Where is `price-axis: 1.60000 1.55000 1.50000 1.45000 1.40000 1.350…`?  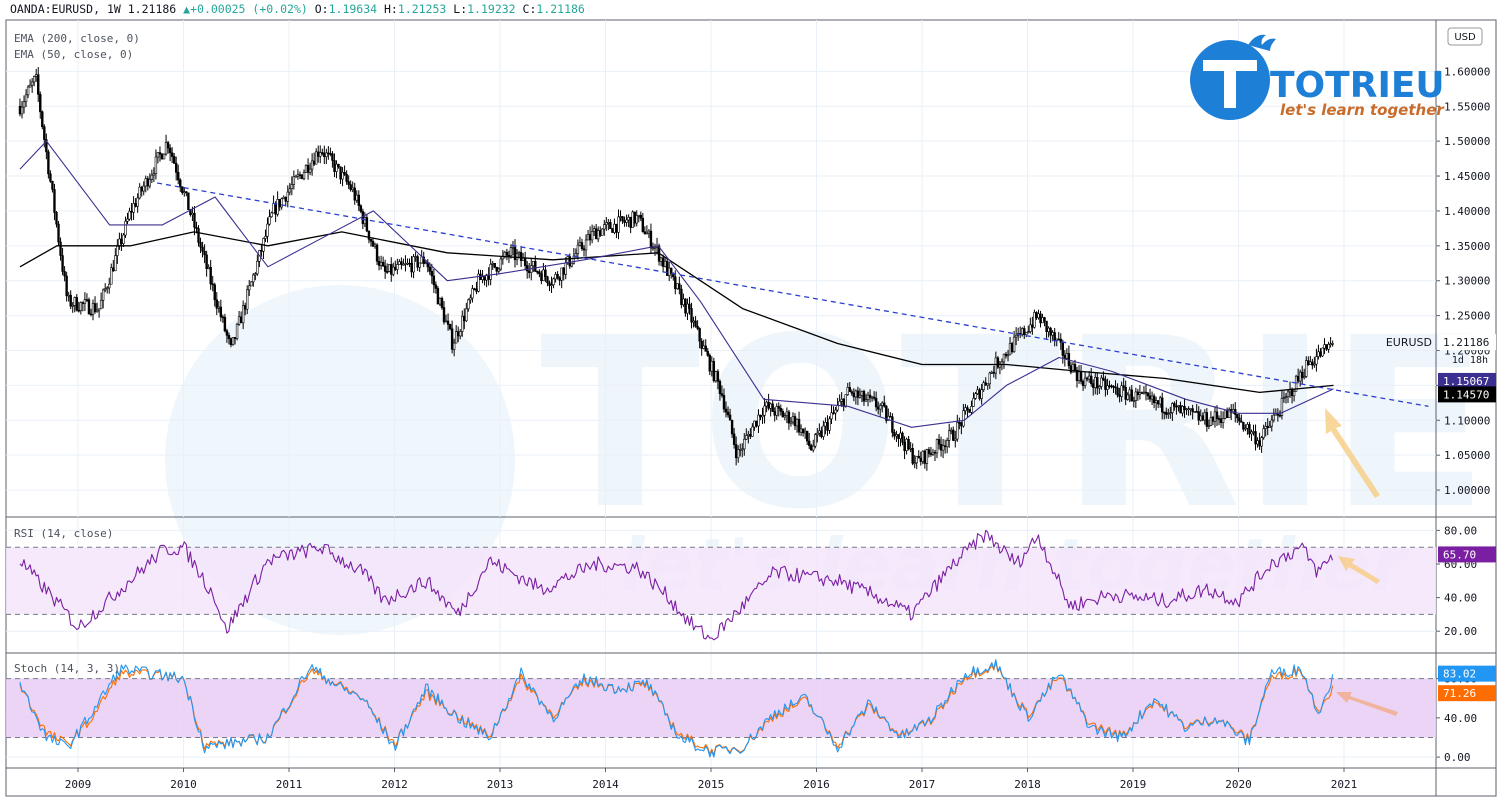
price-axis: 1.60000 1.55000 1.50000 1.45000 1.40000 1.350… is located at coordinates (1463, 414).